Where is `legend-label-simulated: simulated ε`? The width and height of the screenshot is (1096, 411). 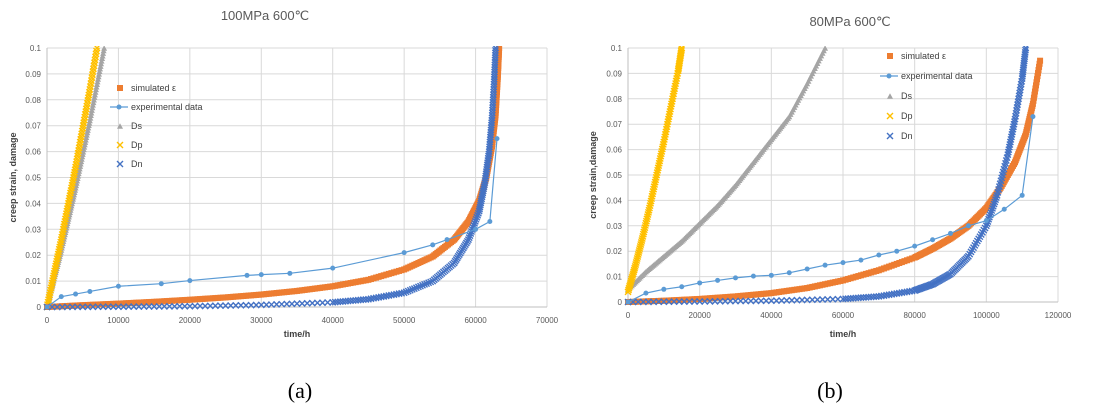 legend-label-simulated: simulated ε is located at coordinates (153, 88).